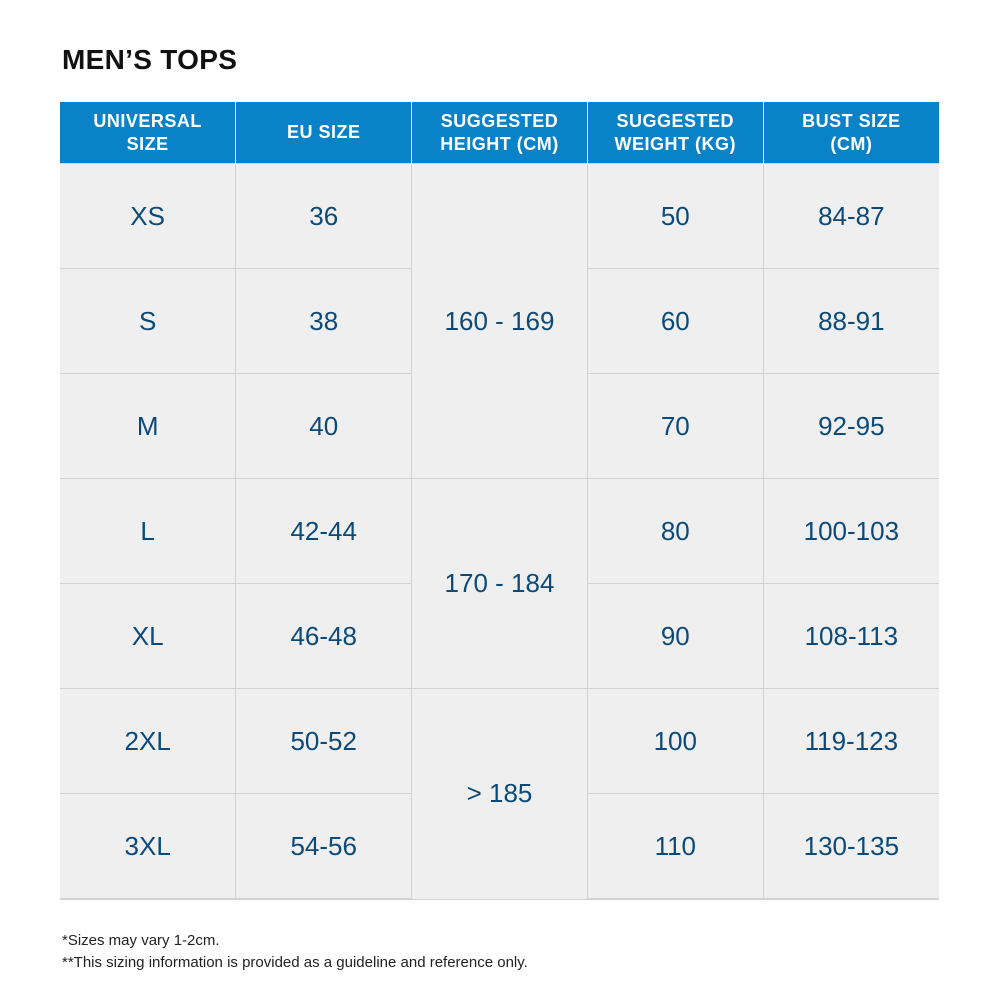  I want to click on header-suggested-height-line: HEIGHT (CM), so click(499, 143).